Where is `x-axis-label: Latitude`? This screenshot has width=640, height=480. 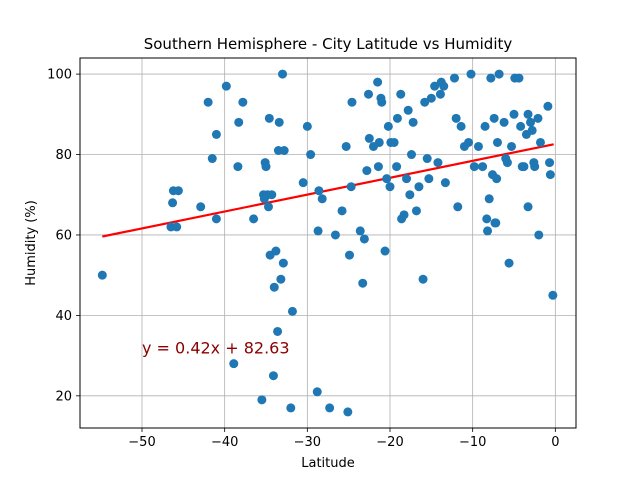
x-axis-label: Latitude is located at coordinates (328, 463).